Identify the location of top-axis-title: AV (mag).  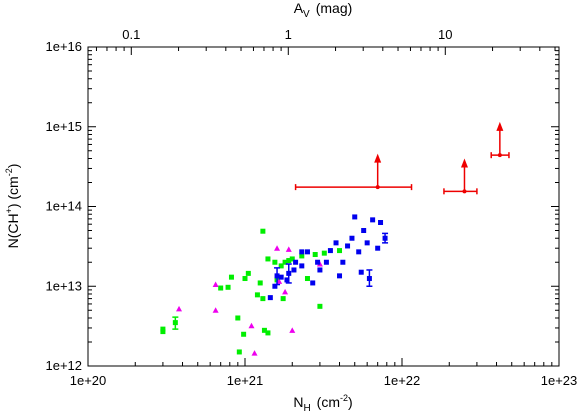
(323, 10).